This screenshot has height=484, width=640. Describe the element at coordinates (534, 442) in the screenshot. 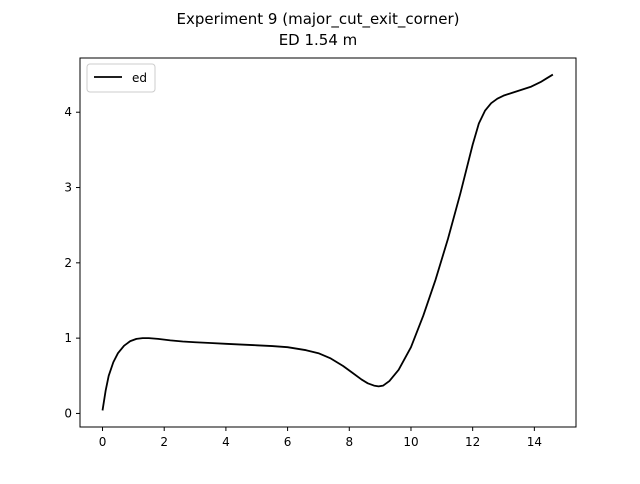

I see `x-tick-label: 14` at that location.